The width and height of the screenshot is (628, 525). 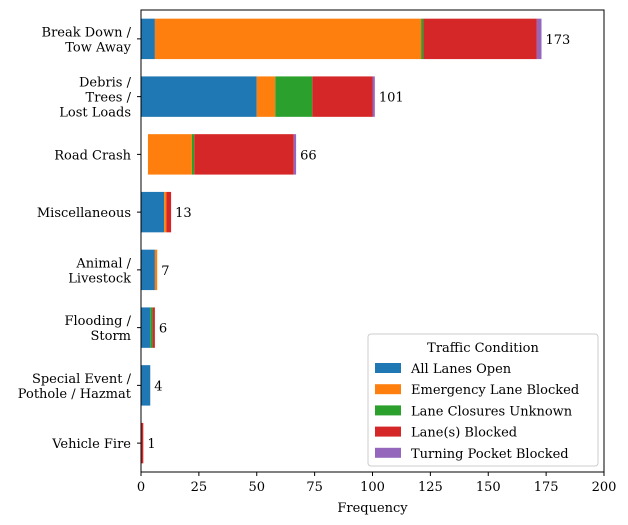 I want to click on x-tick-label: 200, so click(x=604, y=487).